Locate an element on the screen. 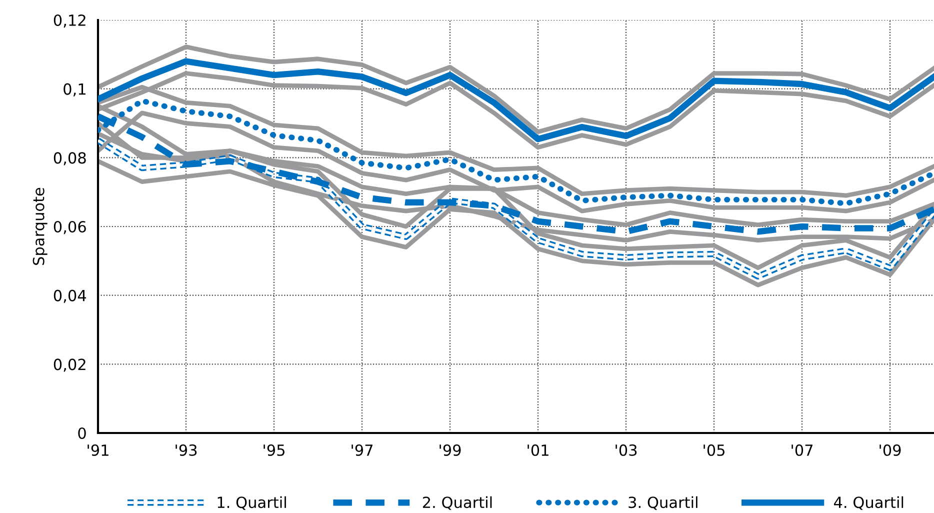 The height and width of the screenshot is (513, 934). y-tick-label: 0,12 is located at coordinates (70, 21).